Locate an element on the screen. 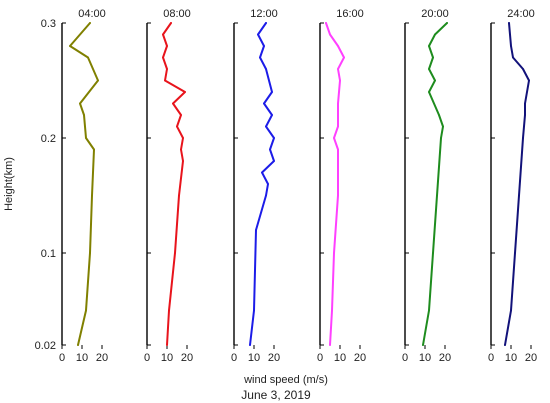 Image resolution: width=550 pixels, height=403 pixels. panel-title: 20:00 is located at coordinates (435, 14).